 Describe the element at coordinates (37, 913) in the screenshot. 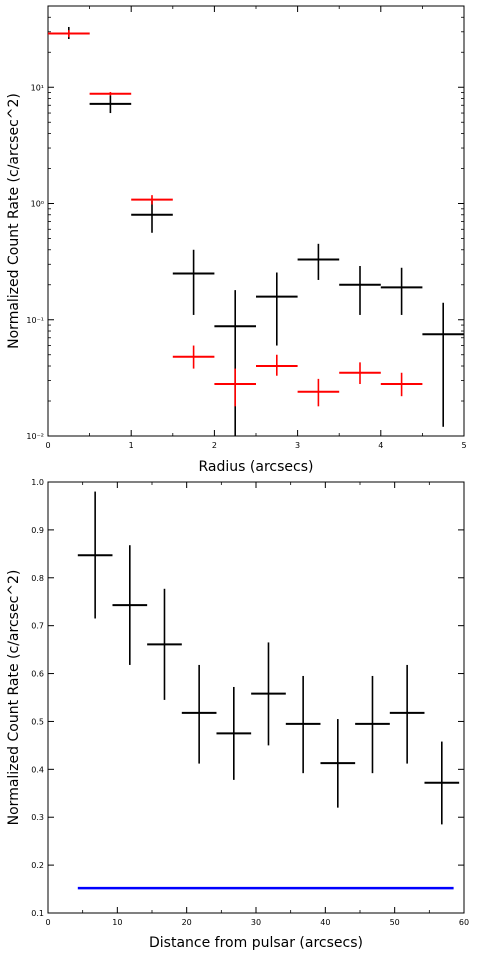

I see `y-tick-label: 0.1` at that location.